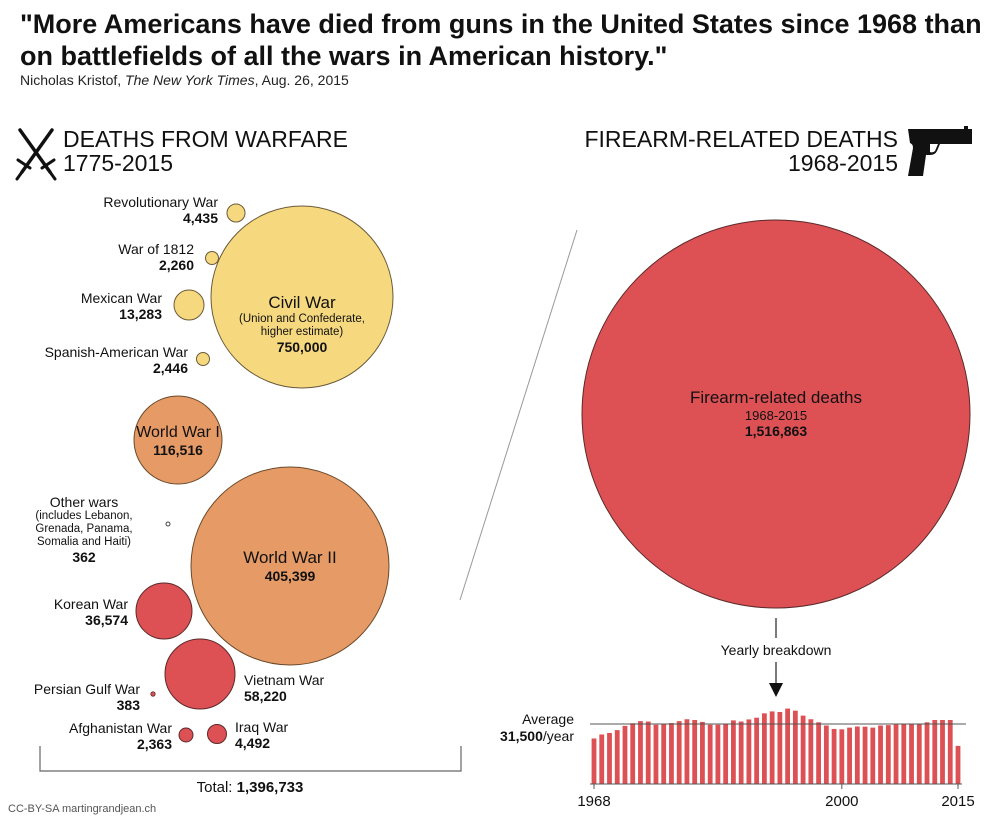 Image resolution: width=995 pixels, height=822 pixels. What do you see at coordinates (811, 751) in the screenshot?
I see `bar-1996` at bounding box center [811, 751].